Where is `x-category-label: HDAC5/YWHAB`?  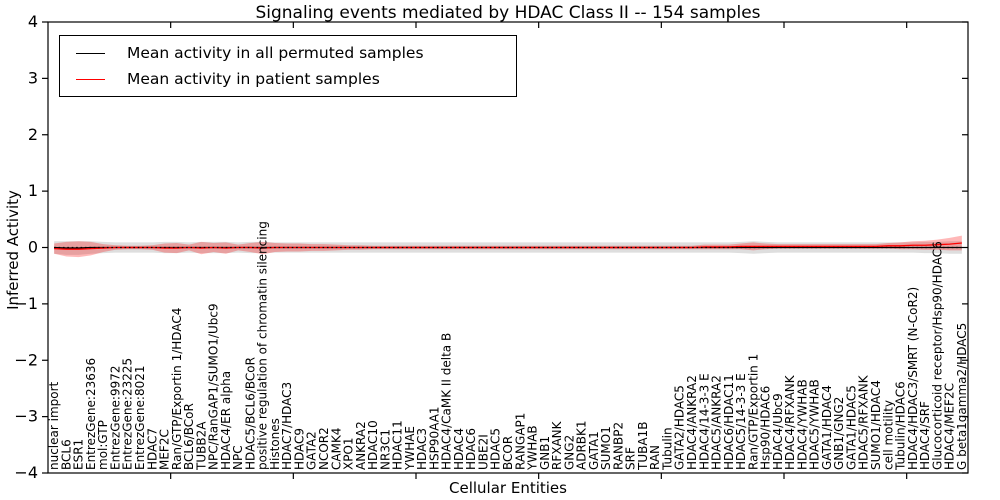 x-category-label: HDAC5/YWHAB is located at coordinates (815, 424).